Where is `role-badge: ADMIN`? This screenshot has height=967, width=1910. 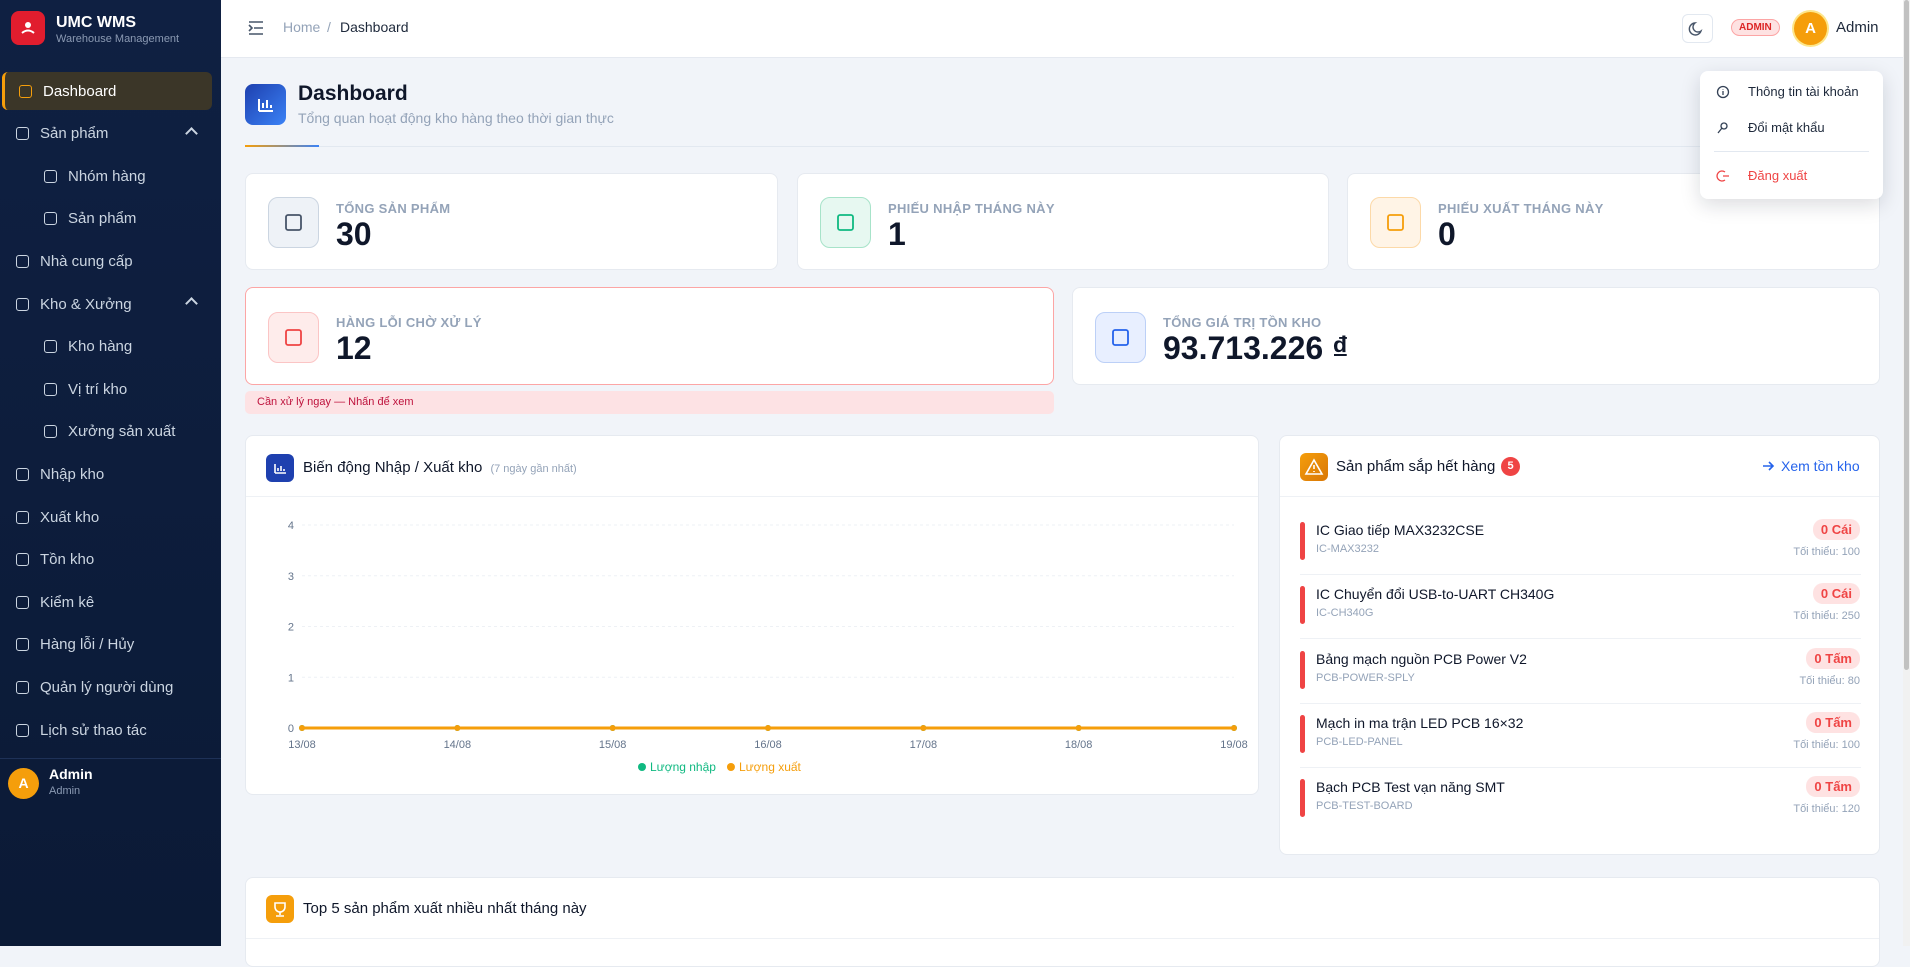 role-badge: ADMIN is located at coordinates (1755, 27).